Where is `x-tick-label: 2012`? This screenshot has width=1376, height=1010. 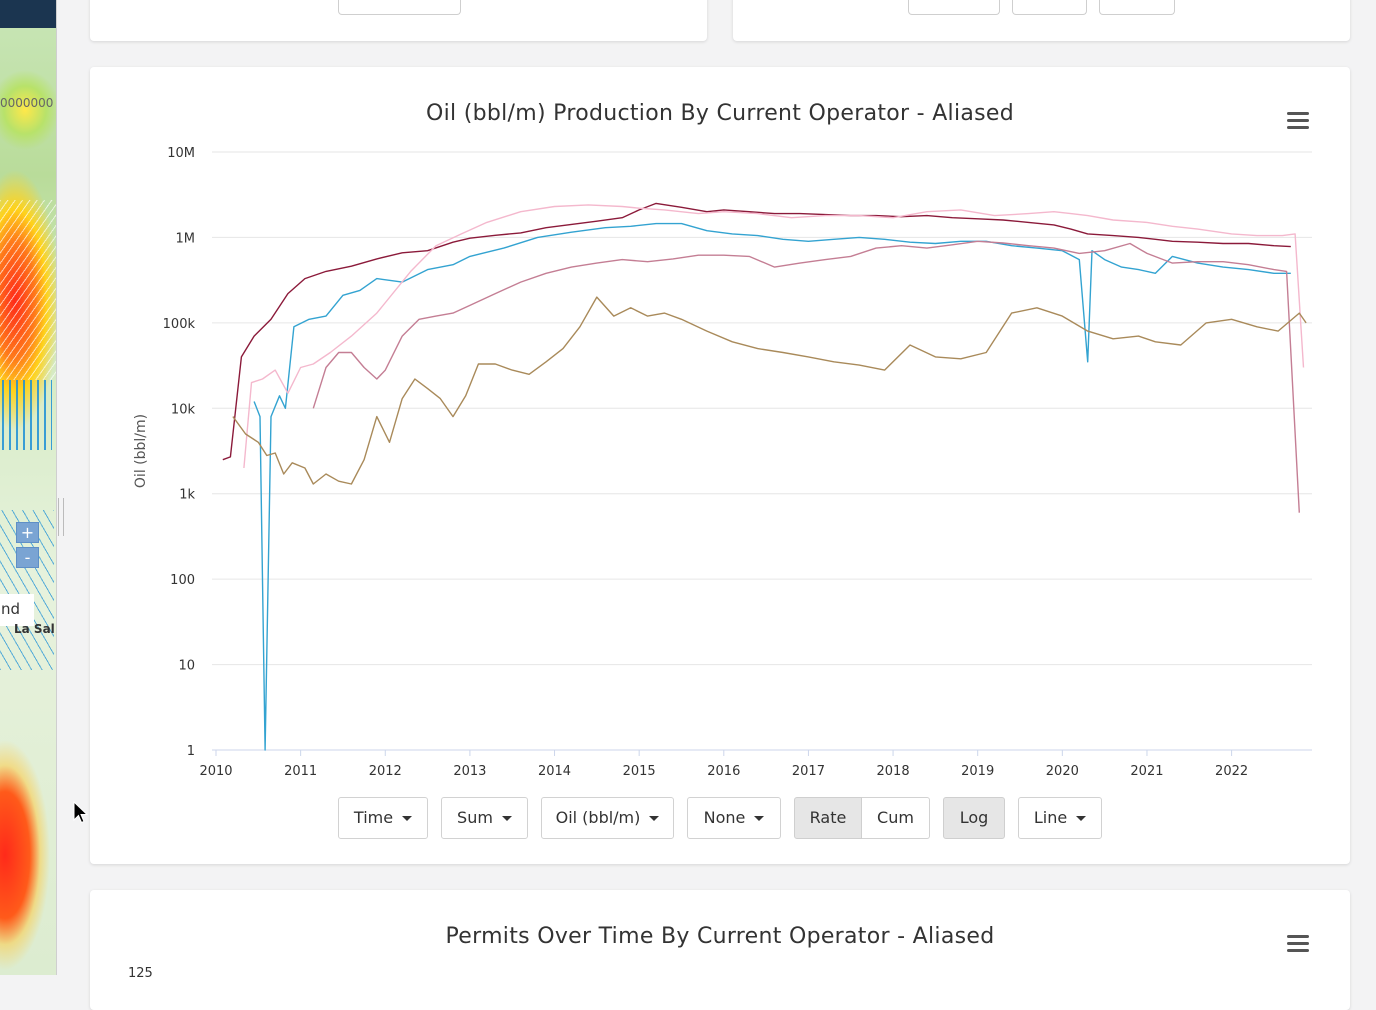 x-tick-label: 2012 is located at coordinates (385, 771).